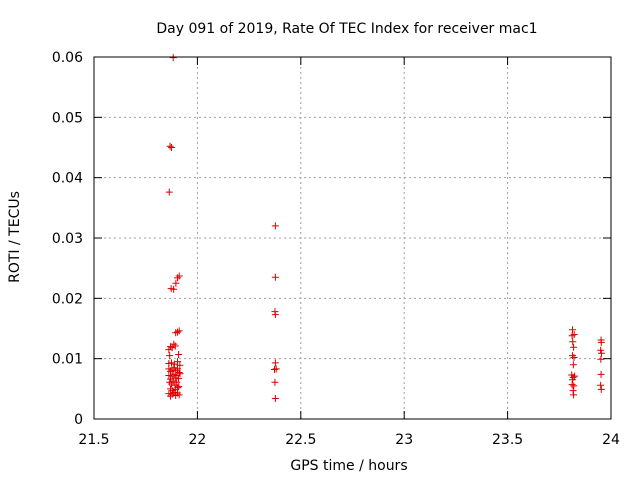 Image resolution: width=640 pixels, height=480 pixels. What do you see at coordinates (300, 440) in the screenshot?
I see `x-tick-label: 22.5` at bounding box center [300, 440].